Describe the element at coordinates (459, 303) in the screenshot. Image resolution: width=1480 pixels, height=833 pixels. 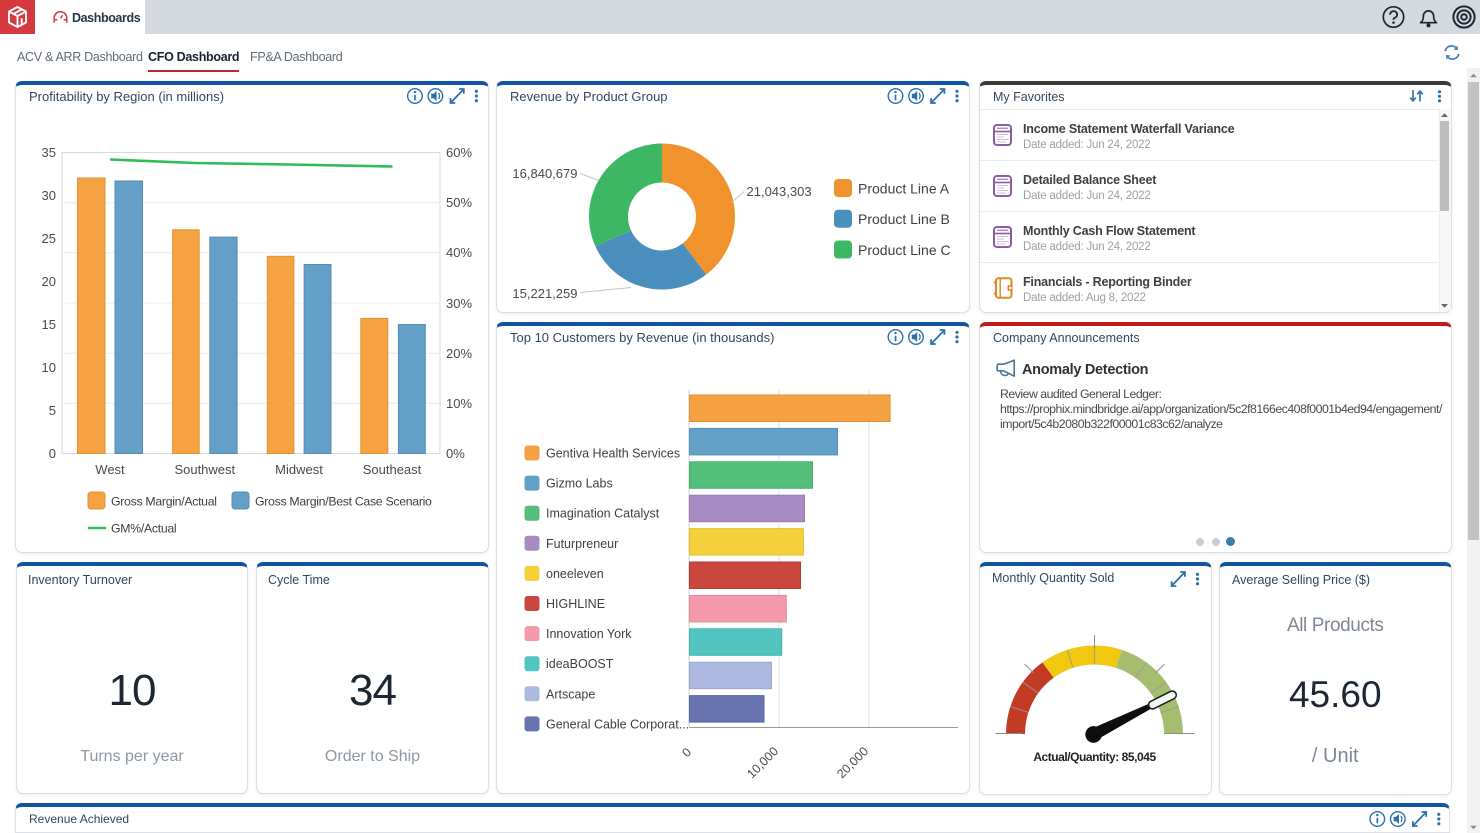
I see `svg-text: 30%` at that location.